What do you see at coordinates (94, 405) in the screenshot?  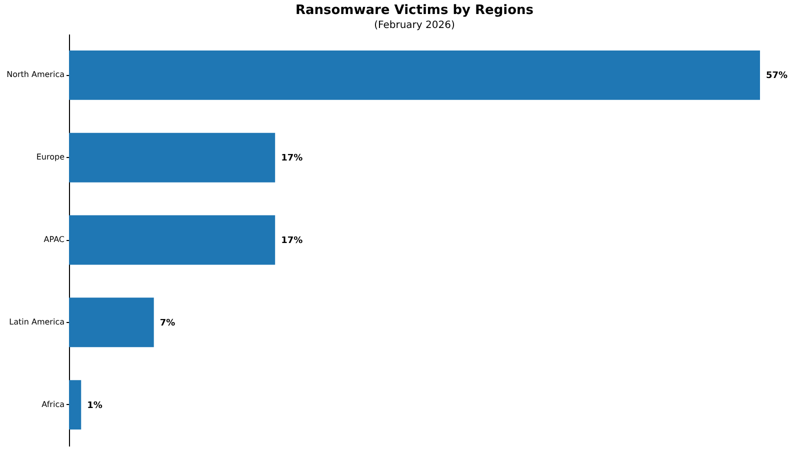 I see `data-label: 1%` at bounding box center [94, 405].